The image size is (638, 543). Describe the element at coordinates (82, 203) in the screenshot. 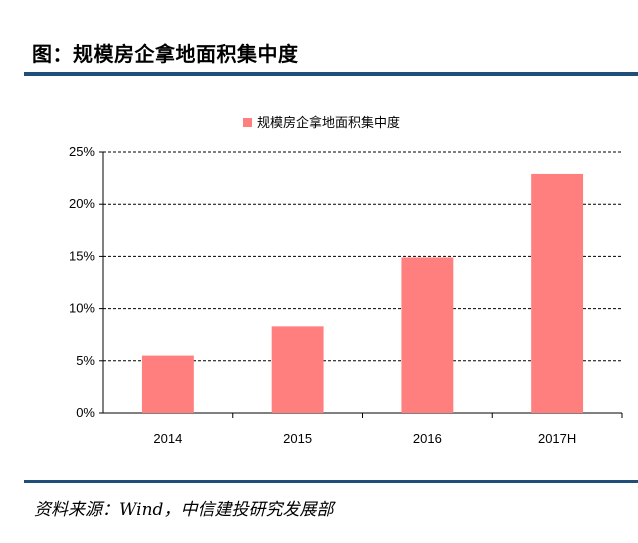

I see `y-tick-label: 20%` at that location.